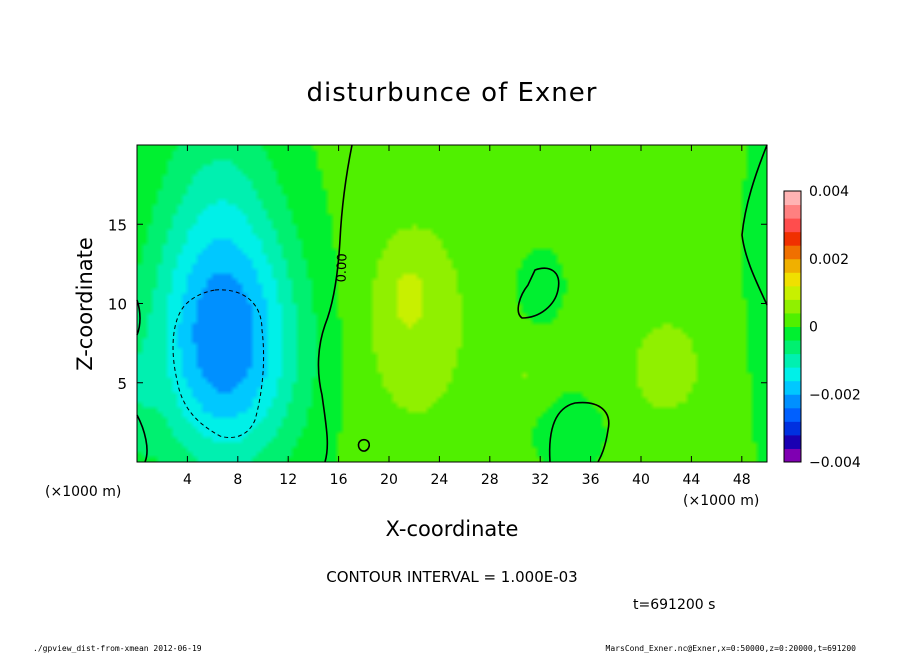 The image size is (904, 654). Describe the element at coordinates (835, 395) in the screenshot. I see `colorbar-tick-label: −0.002` at that location.